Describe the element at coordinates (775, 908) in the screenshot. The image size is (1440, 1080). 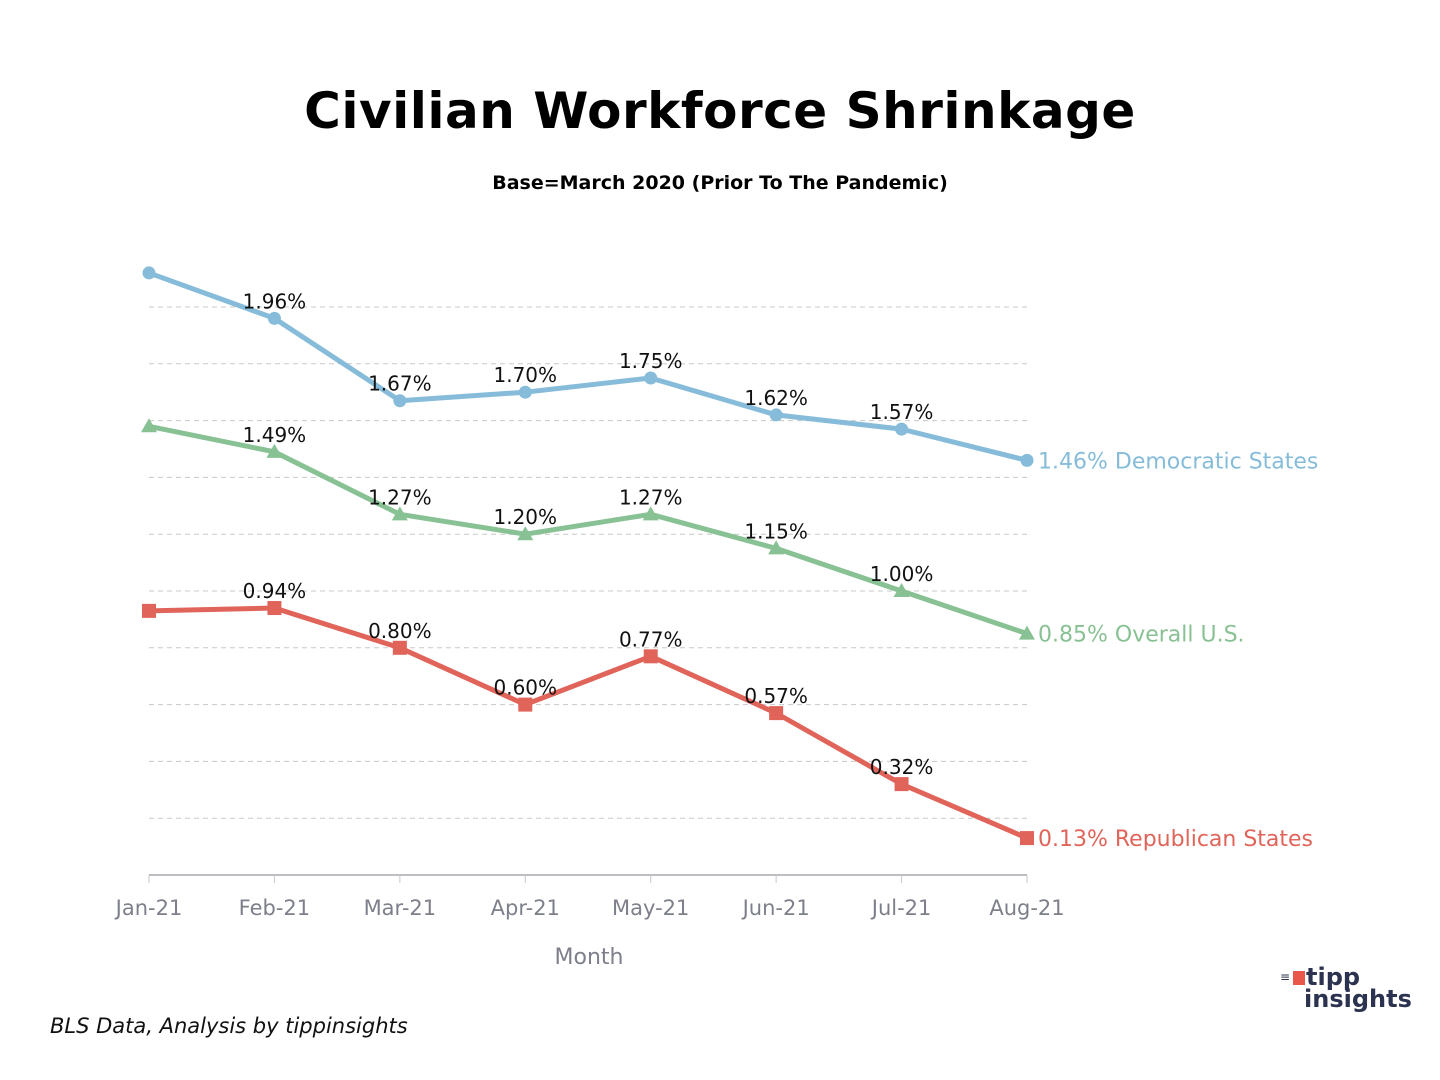
I see `x-tick-label: Jun-21` at that location.